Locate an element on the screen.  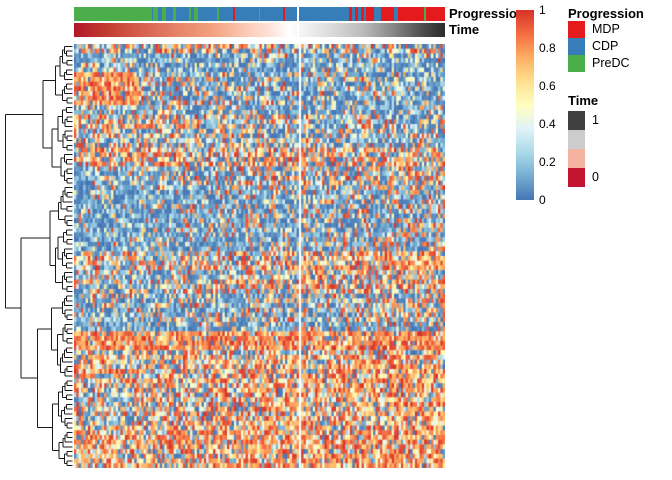
legend-item-label: PreDC is located at coordinates (611, 63).